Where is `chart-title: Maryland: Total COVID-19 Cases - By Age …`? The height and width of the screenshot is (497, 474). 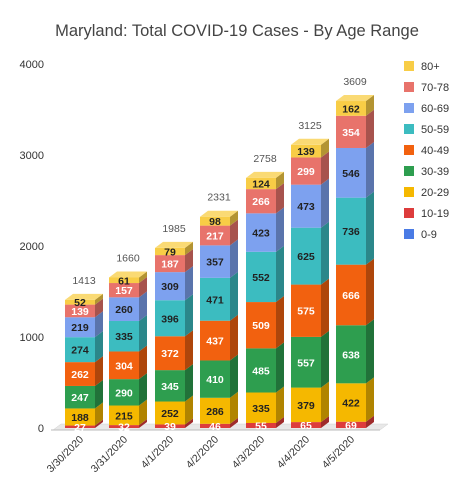 chart-title: Maryland: Total COVID-19 Cases - By Age … is located at coordinates (237, 31).